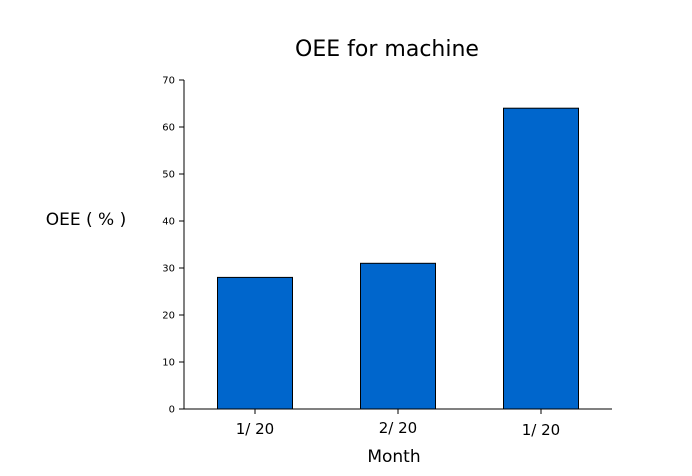  I want to click on y-axis-label: OEE ( % ), so click(86, 220).